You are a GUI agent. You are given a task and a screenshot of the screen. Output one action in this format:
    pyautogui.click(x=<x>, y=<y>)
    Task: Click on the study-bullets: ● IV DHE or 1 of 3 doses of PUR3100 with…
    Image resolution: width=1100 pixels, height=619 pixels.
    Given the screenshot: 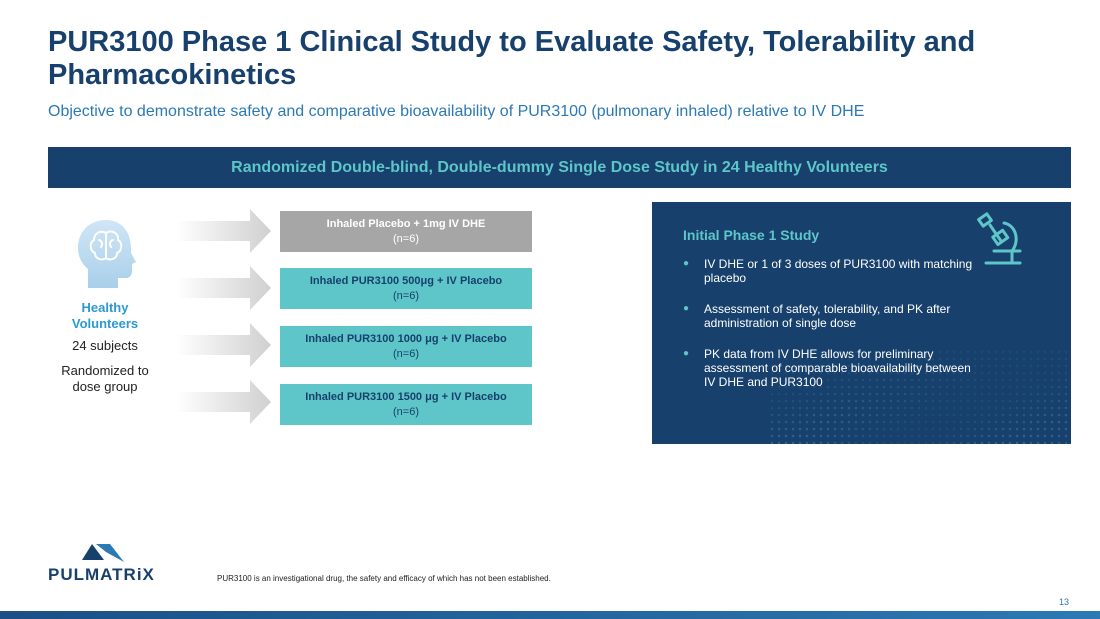 What is the action you would take?
    pyautogui.click(x=833, y=331)
    